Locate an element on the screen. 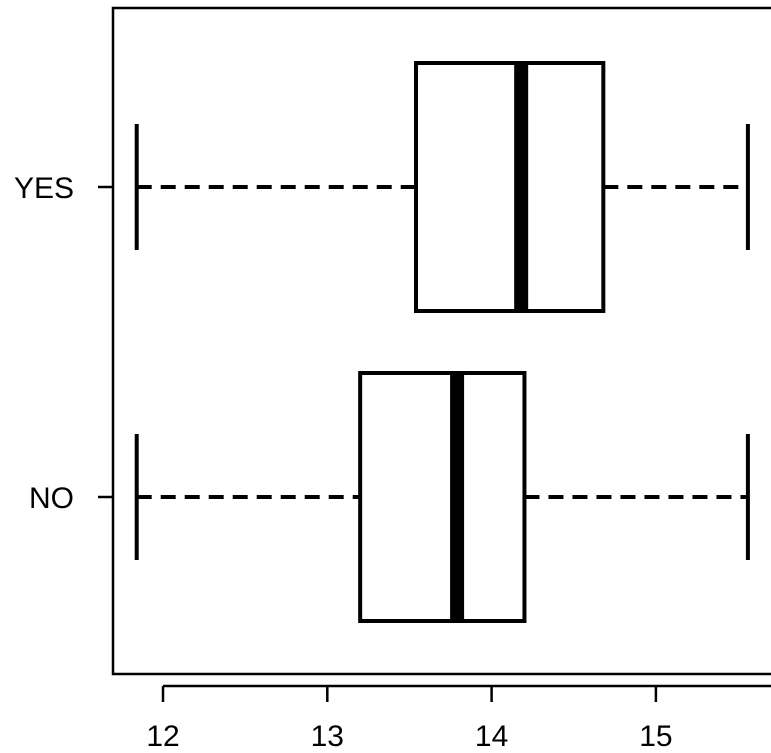 This screenshot has height=753, width=771. y-tick-label-yes: YES is located at coordinates (44, 188).